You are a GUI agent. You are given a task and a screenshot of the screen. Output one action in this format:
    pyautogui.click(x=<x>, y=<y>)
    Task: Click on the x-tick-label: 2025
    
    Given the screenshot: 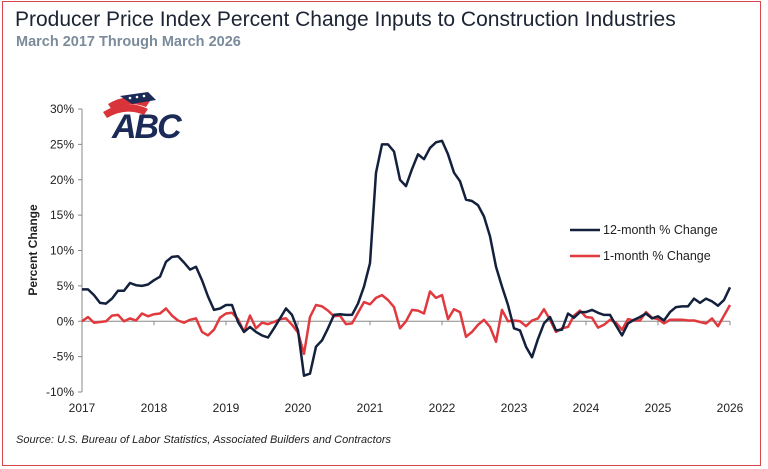 What is the action you would take?
    pyautogui.click(x=658, y=408)
    